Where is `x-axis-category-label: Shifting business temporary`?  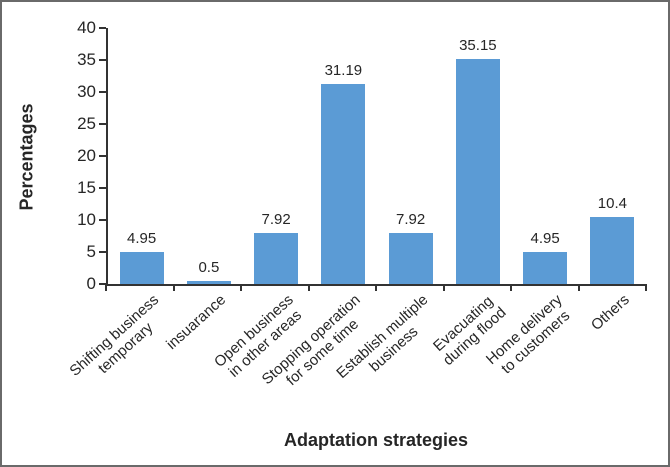 x-axis-category-label: Shifting business temporary is located at coordinates (114, 335).